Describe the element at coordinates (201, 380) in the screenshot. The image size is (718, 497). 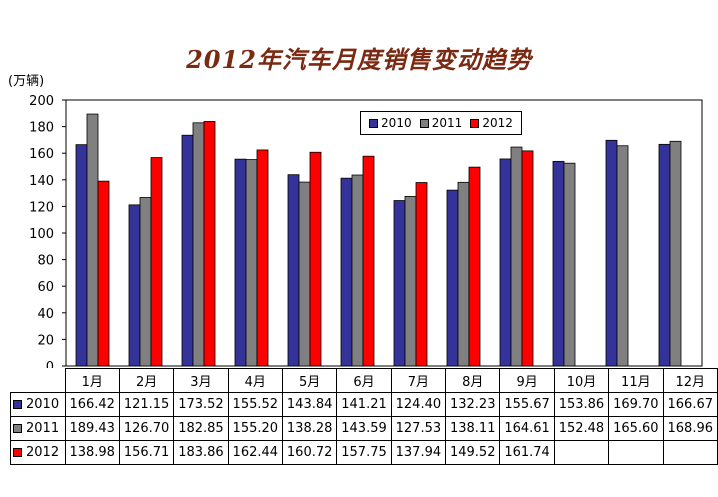
I see `category-label: 3月` at that location.